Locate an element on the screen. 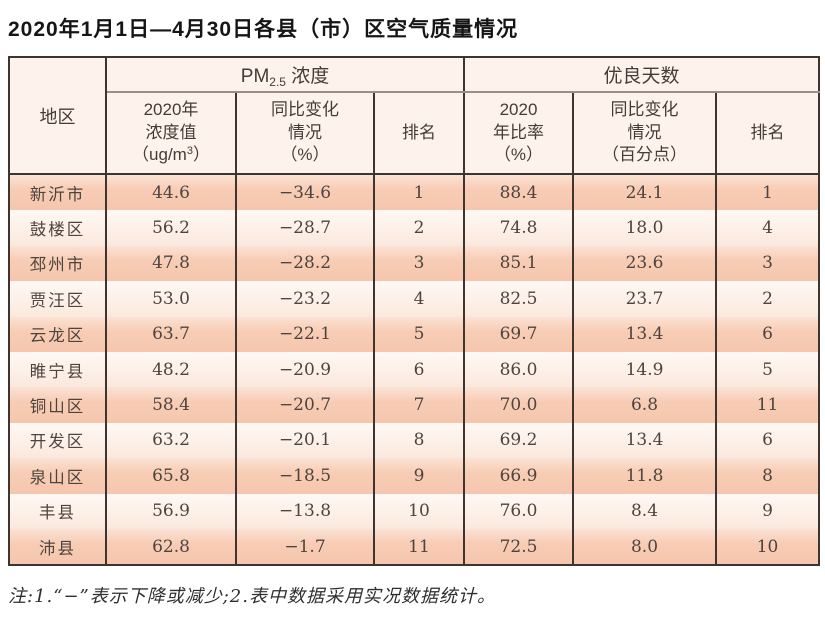  days-rate-cell: 76.0 is located at coordinates (518, 511).